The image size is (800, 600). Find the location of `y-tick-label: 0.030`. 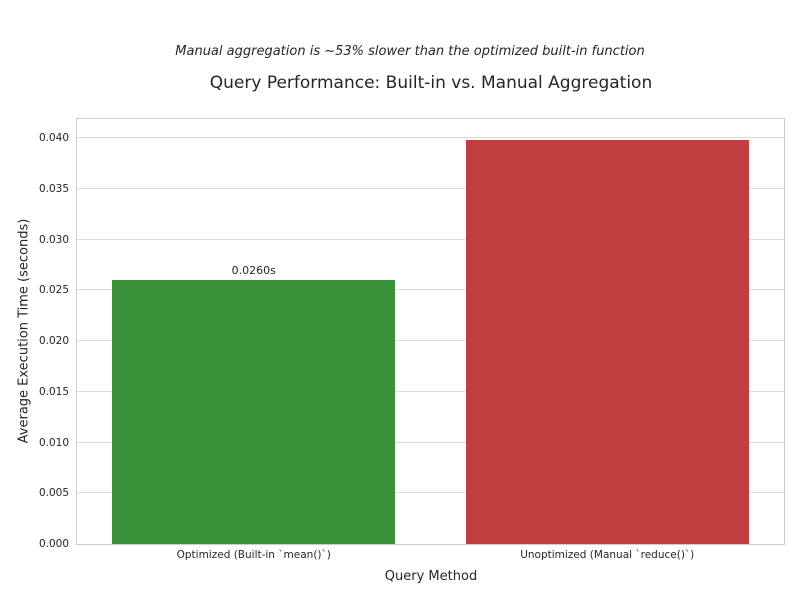

y-tick-label: 0.030 is located at coordinates (53, 239).